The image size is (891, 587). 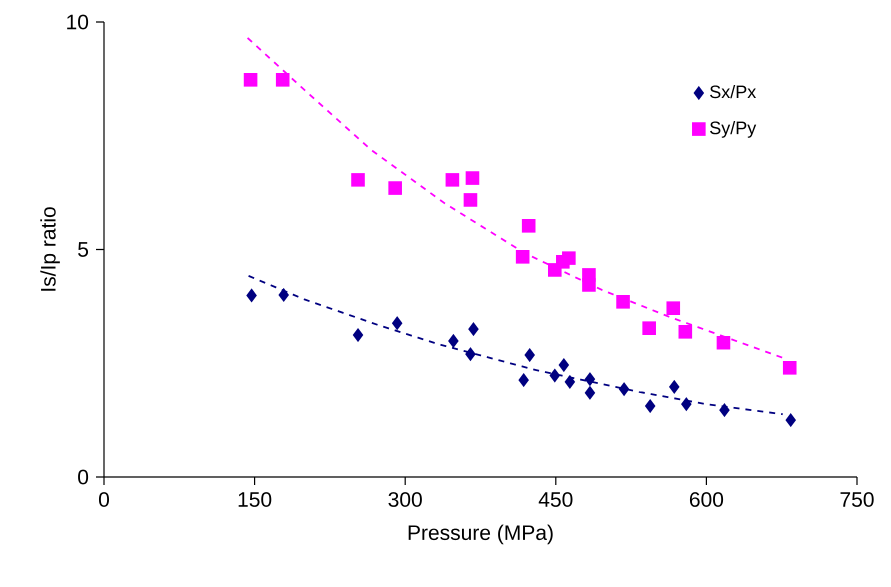 What do you see at coordinates (104, 499) in the screenshot?
I see `x-tick-label: 0` at bounding box center [104, 499].